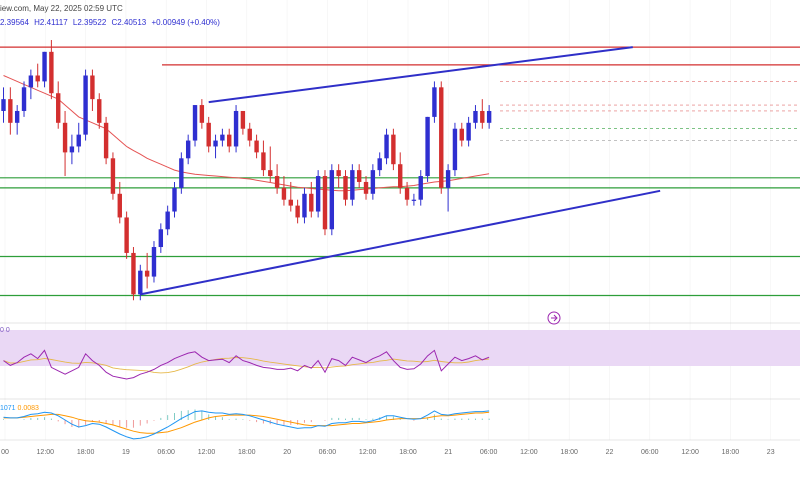  I want to click on chart-source-date: iew.com, May 22, 2025 02:59 UTC, so click(61, 8).